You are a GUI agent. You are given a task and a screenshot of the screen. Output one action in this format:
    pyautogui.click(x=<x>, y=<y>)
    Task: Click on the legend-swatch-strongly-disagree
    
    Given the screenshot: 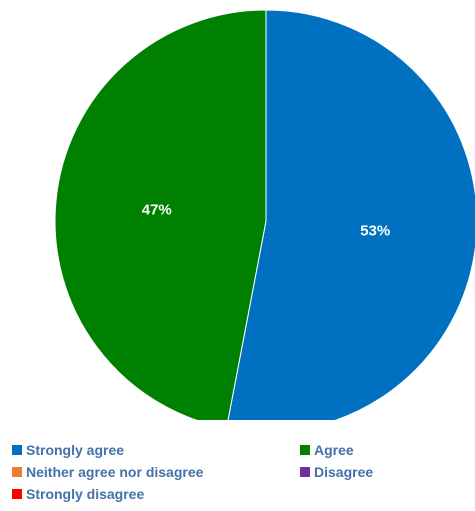 What is the action you would take?
    pyautogui.click(x=17, y=494)
    